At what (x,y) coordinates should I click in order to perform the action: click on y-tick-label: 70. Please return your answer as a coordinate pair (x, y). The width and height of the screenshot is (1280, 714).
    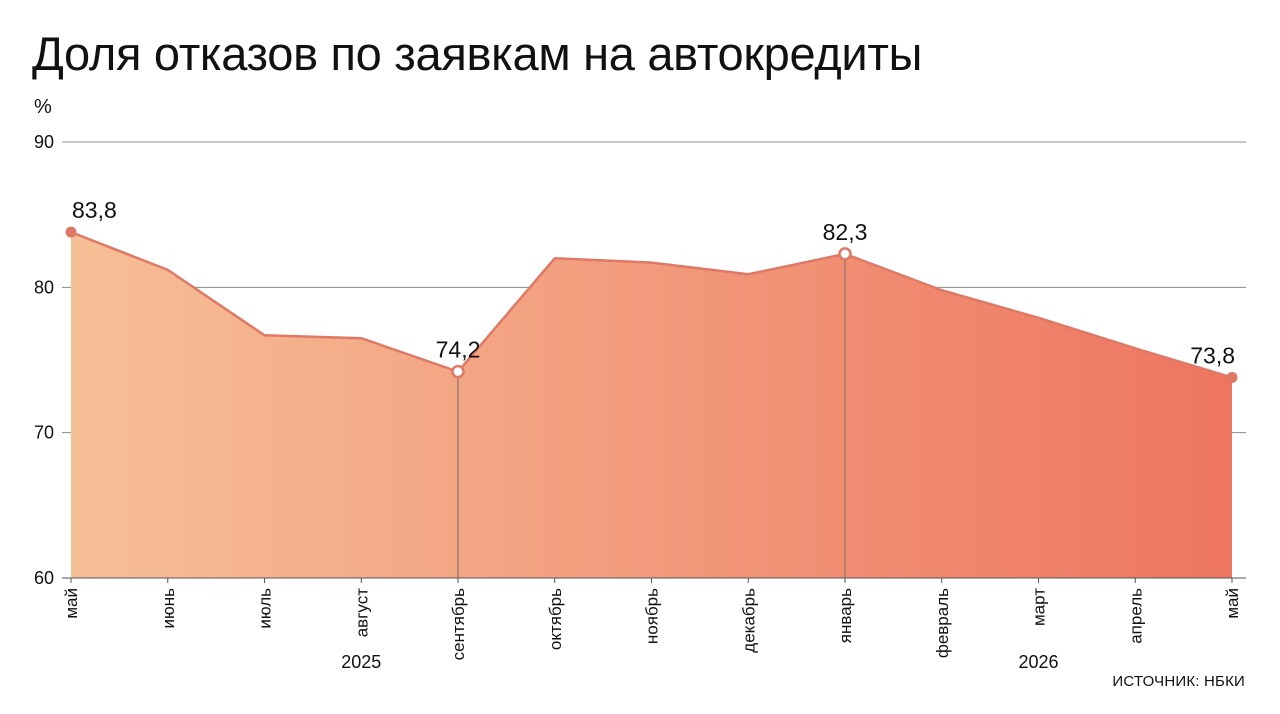
    Looking at the image, I should click on (44, 433).